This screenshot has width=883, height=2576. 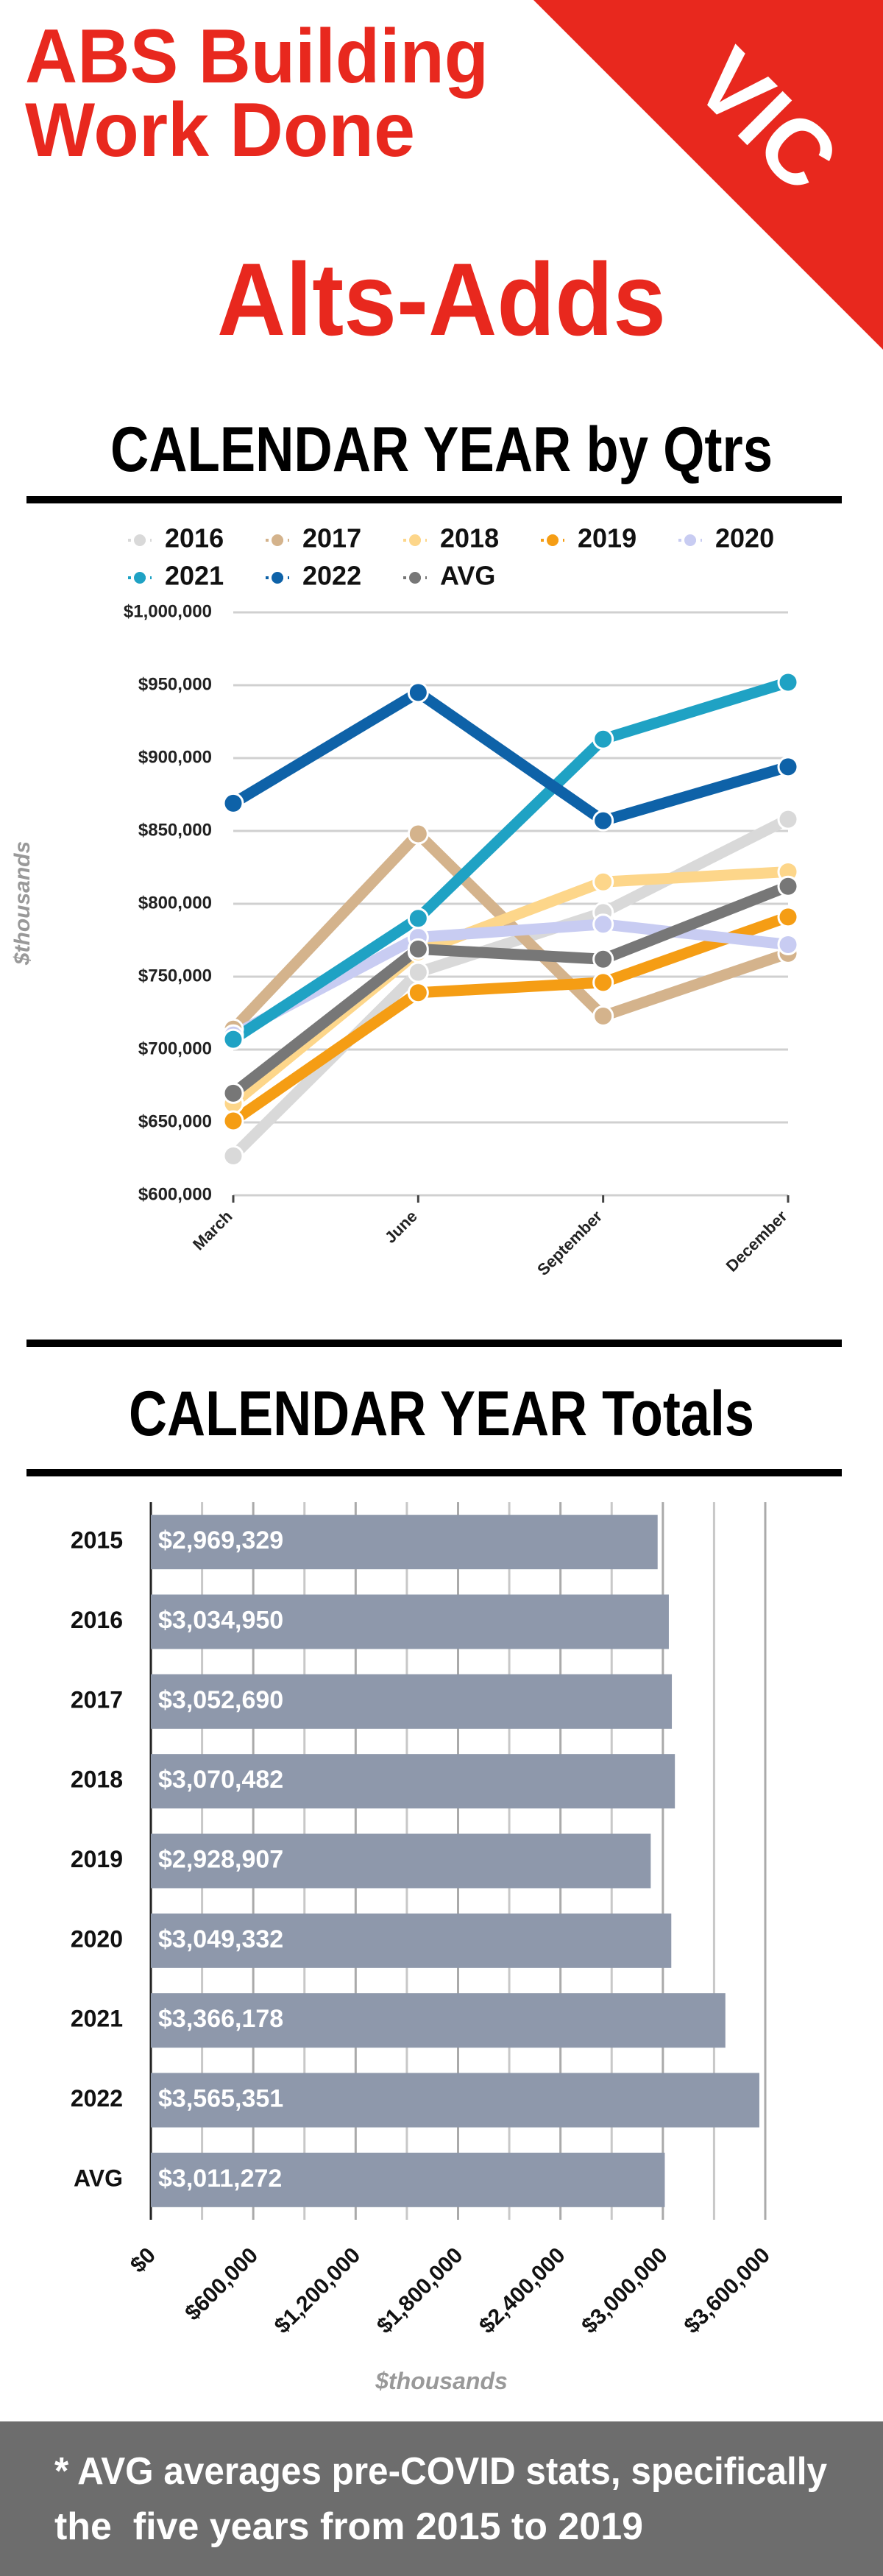 I want to click on x-tick-label: $600,000, so click(x=221, y=2284).